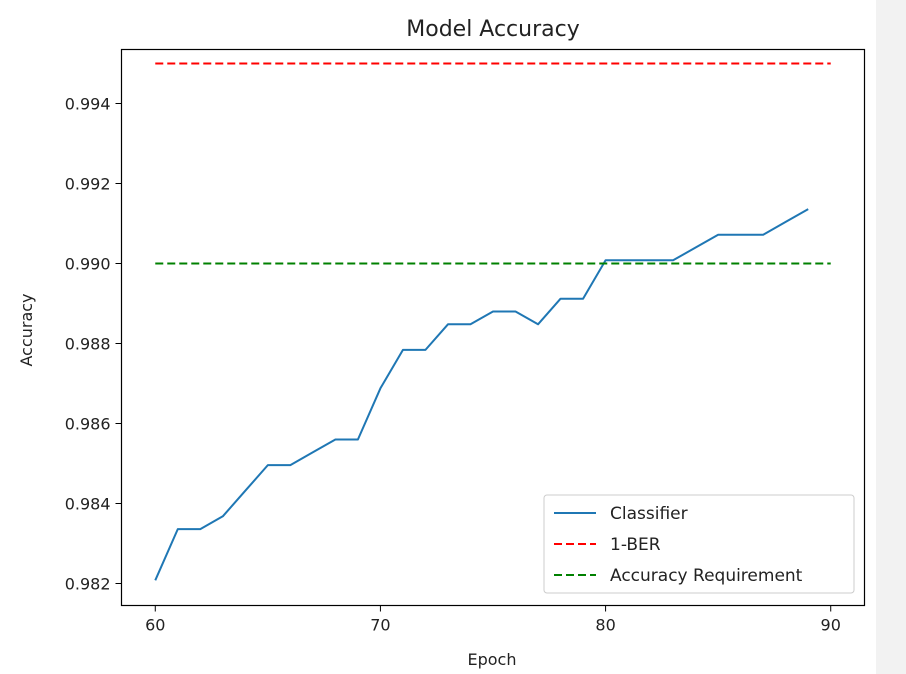 Image resolution: width=906 pixels, height=674 pixels. I want to click on y-tick-label: 0.994, so click(88, 104).